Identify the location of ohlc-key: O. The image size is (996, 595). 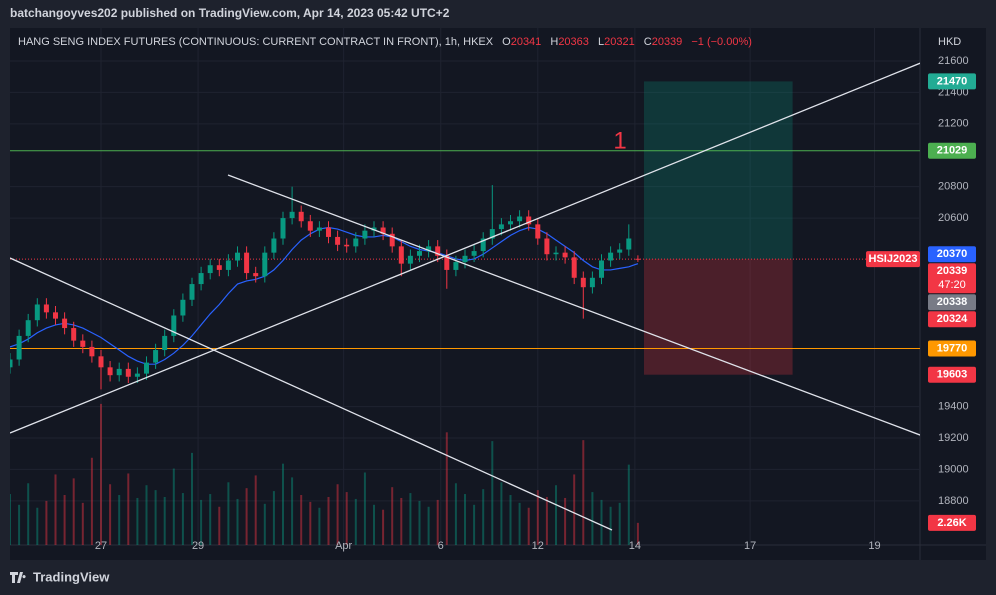
(506, 42).